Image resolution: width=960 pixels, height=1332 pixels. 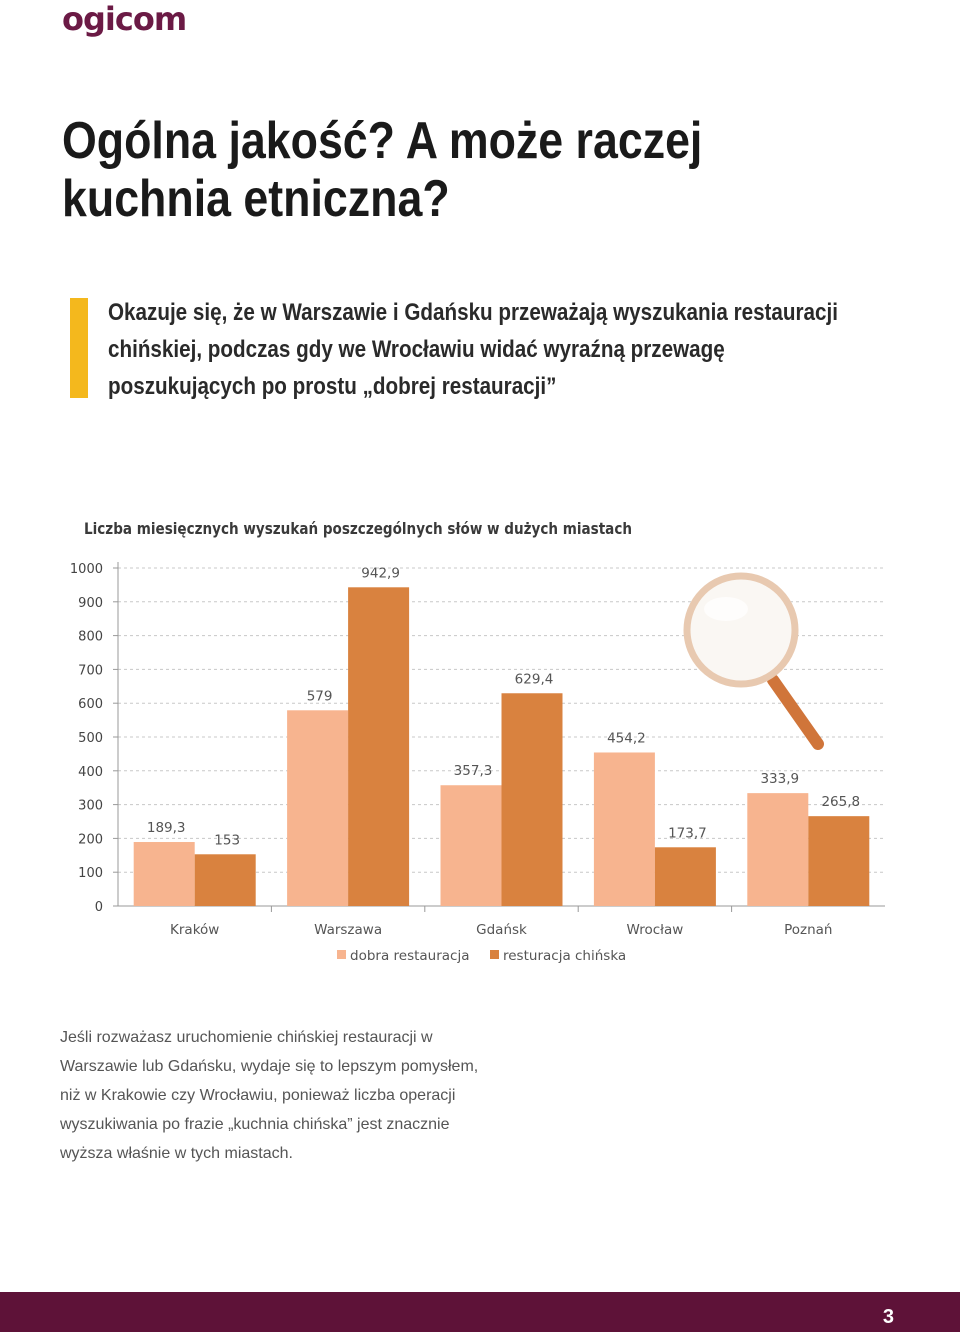 I want to click on y-tick-label: 600, so click(x=90, y=704).